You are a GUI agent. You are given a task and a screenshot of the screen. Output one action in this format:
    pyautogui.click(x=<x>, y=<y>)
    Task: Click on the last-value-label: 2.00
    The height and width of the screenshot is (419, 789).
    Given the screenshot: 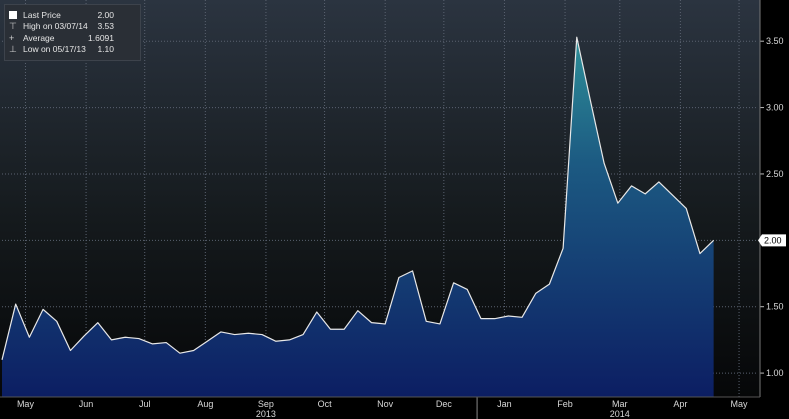 What is the action you would take?
    pyautogui.click(x=773, y=240)
    